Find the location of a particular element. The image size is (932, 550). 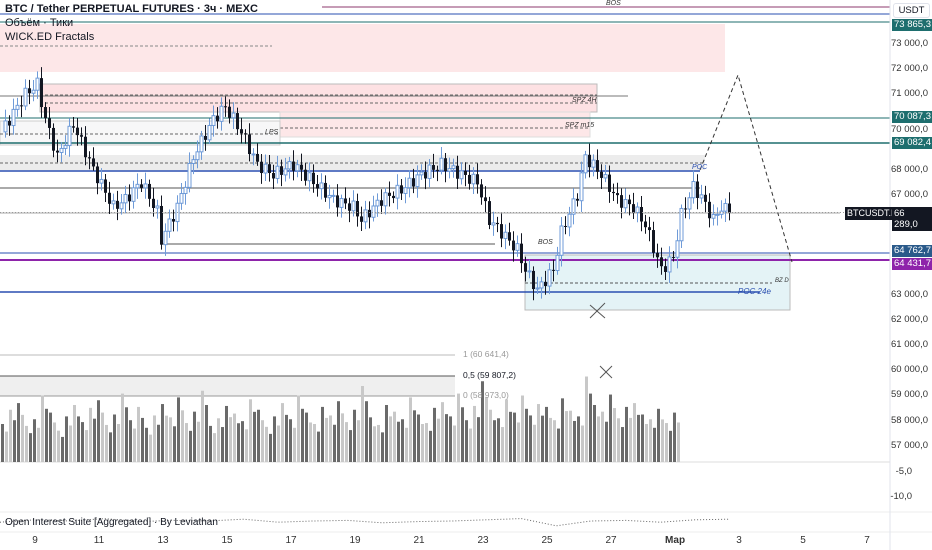

time-tick: 5 is located at coordinates (803, 540).